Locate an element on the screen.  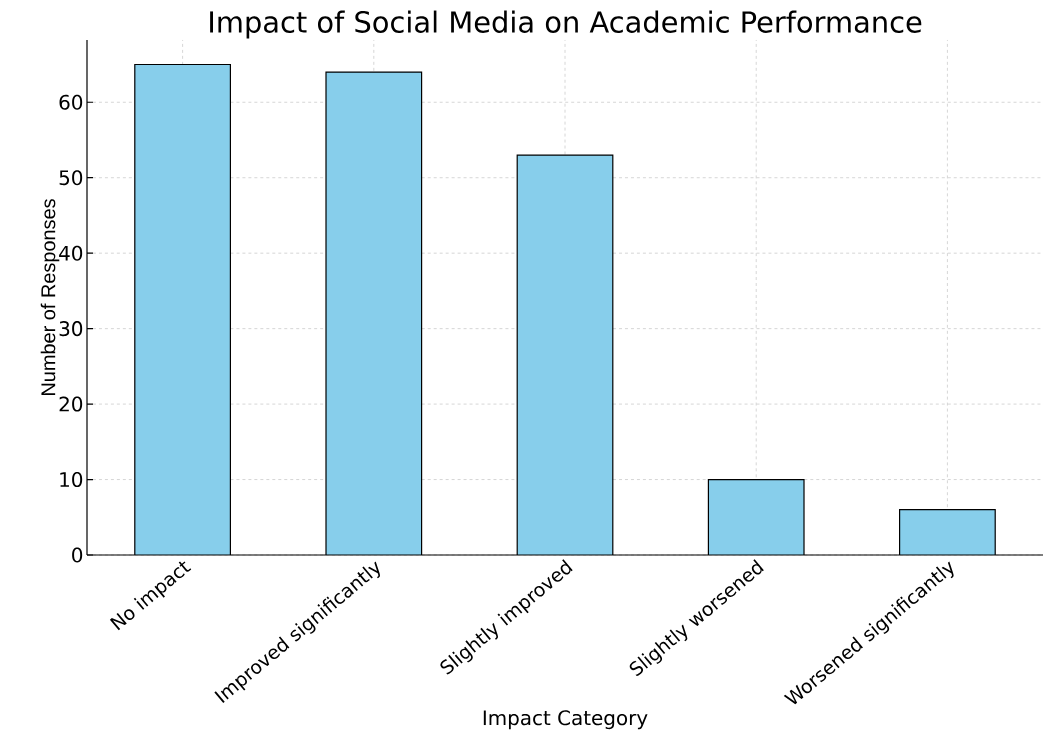
y-tick-label: 40 is located at coordinates (71, 253).